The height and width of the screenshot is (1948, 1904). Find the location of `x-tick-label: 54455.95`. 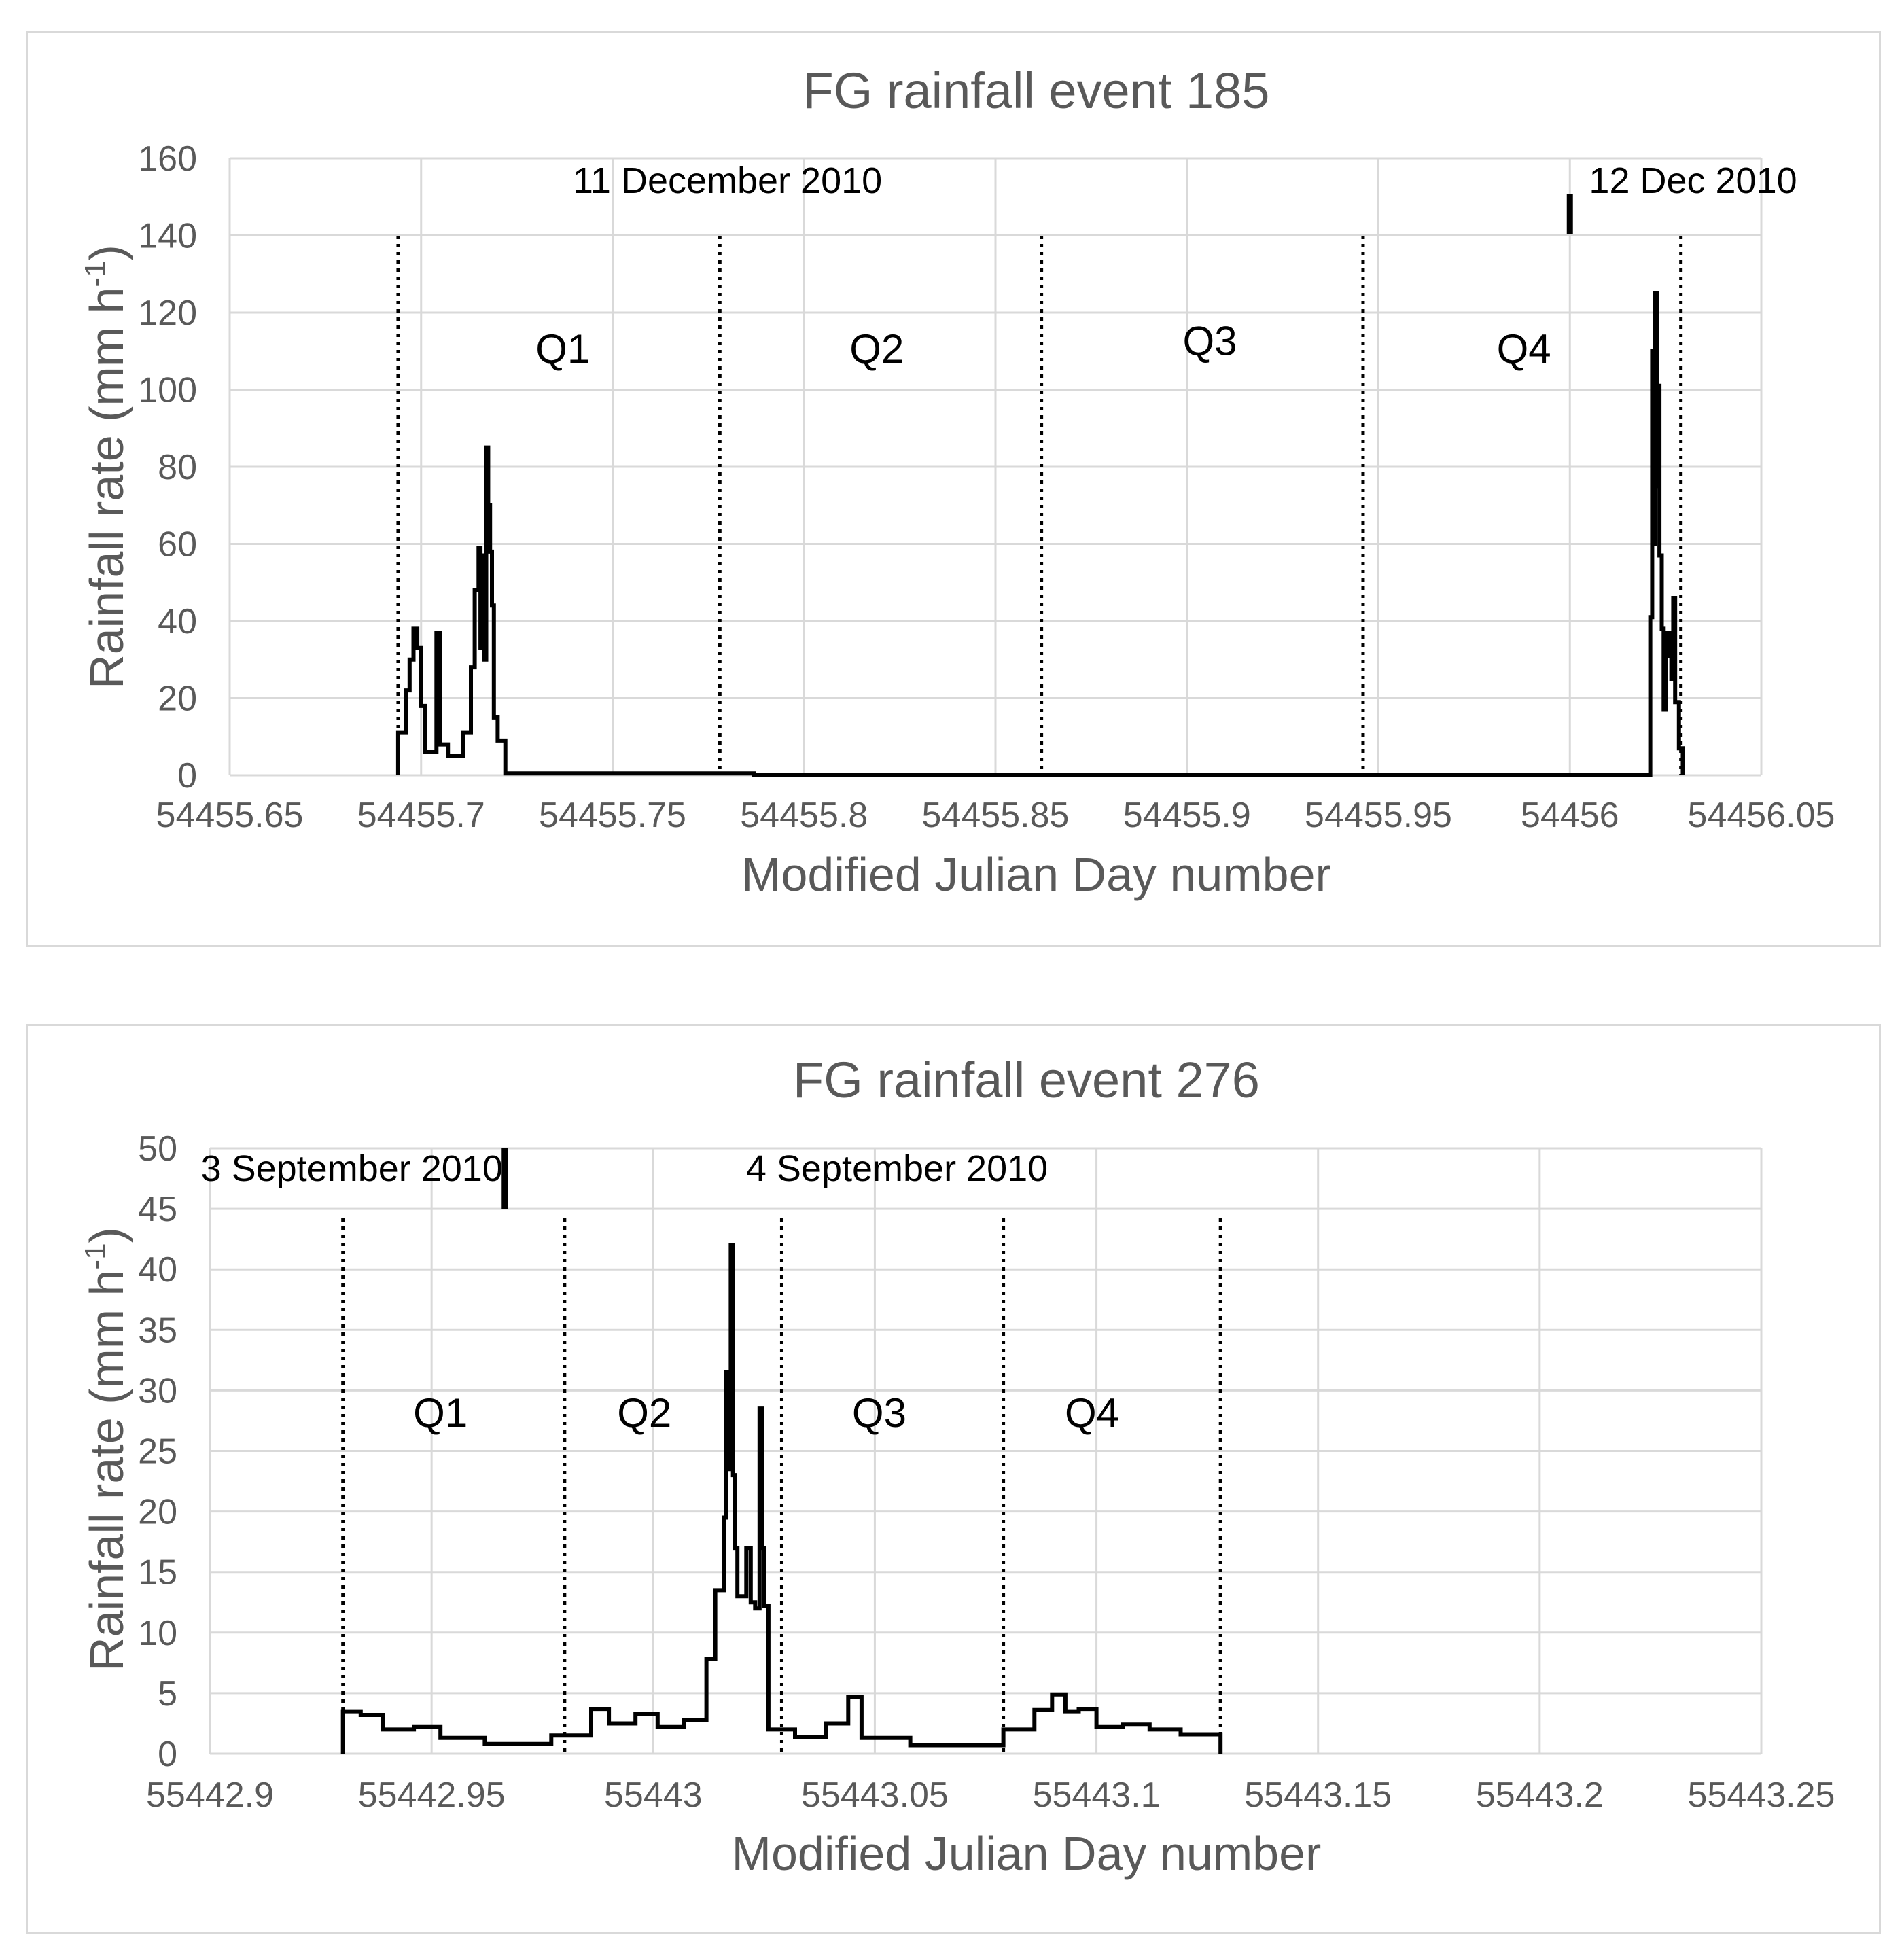

x-tick-label: 54455.95 is located at coordinates (1378, 816).